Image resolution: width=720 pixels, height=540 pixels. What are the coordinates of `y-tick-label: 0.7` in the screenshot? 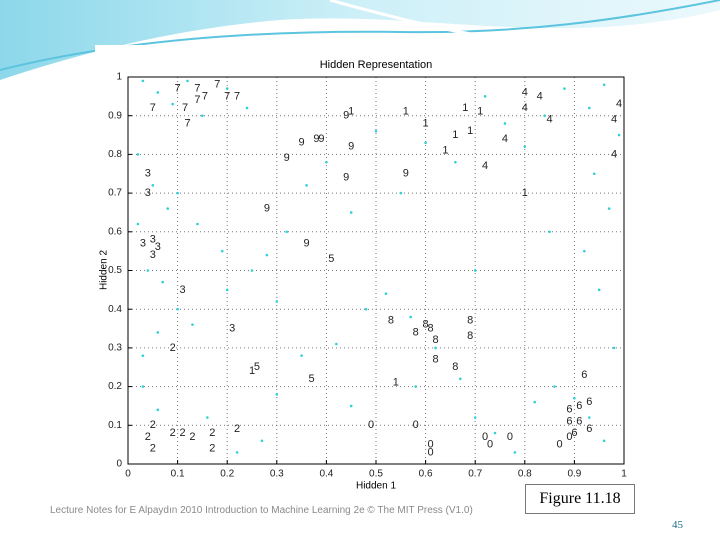 It's located at (115, 193).